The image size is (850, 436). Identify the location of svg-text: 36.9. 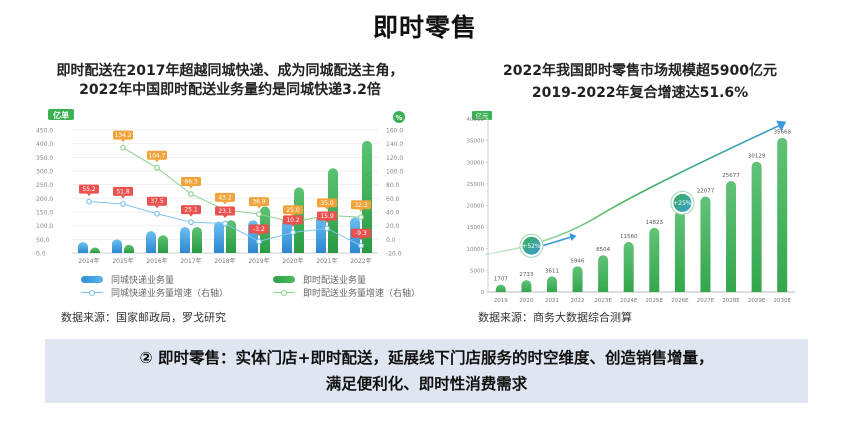
(259, 202).